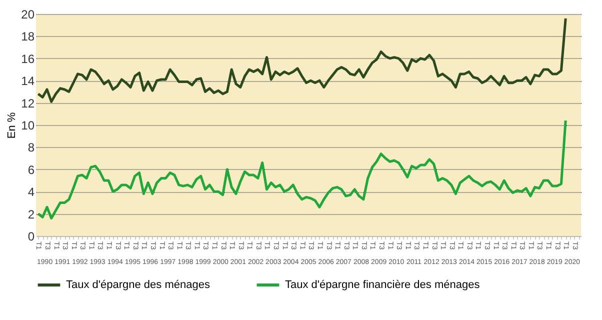 The width and height of the screenshot is (602, 320). Describe the element at coordinates (31, 147) in the screenshot. I see `y-tick-label: 8` at that location.